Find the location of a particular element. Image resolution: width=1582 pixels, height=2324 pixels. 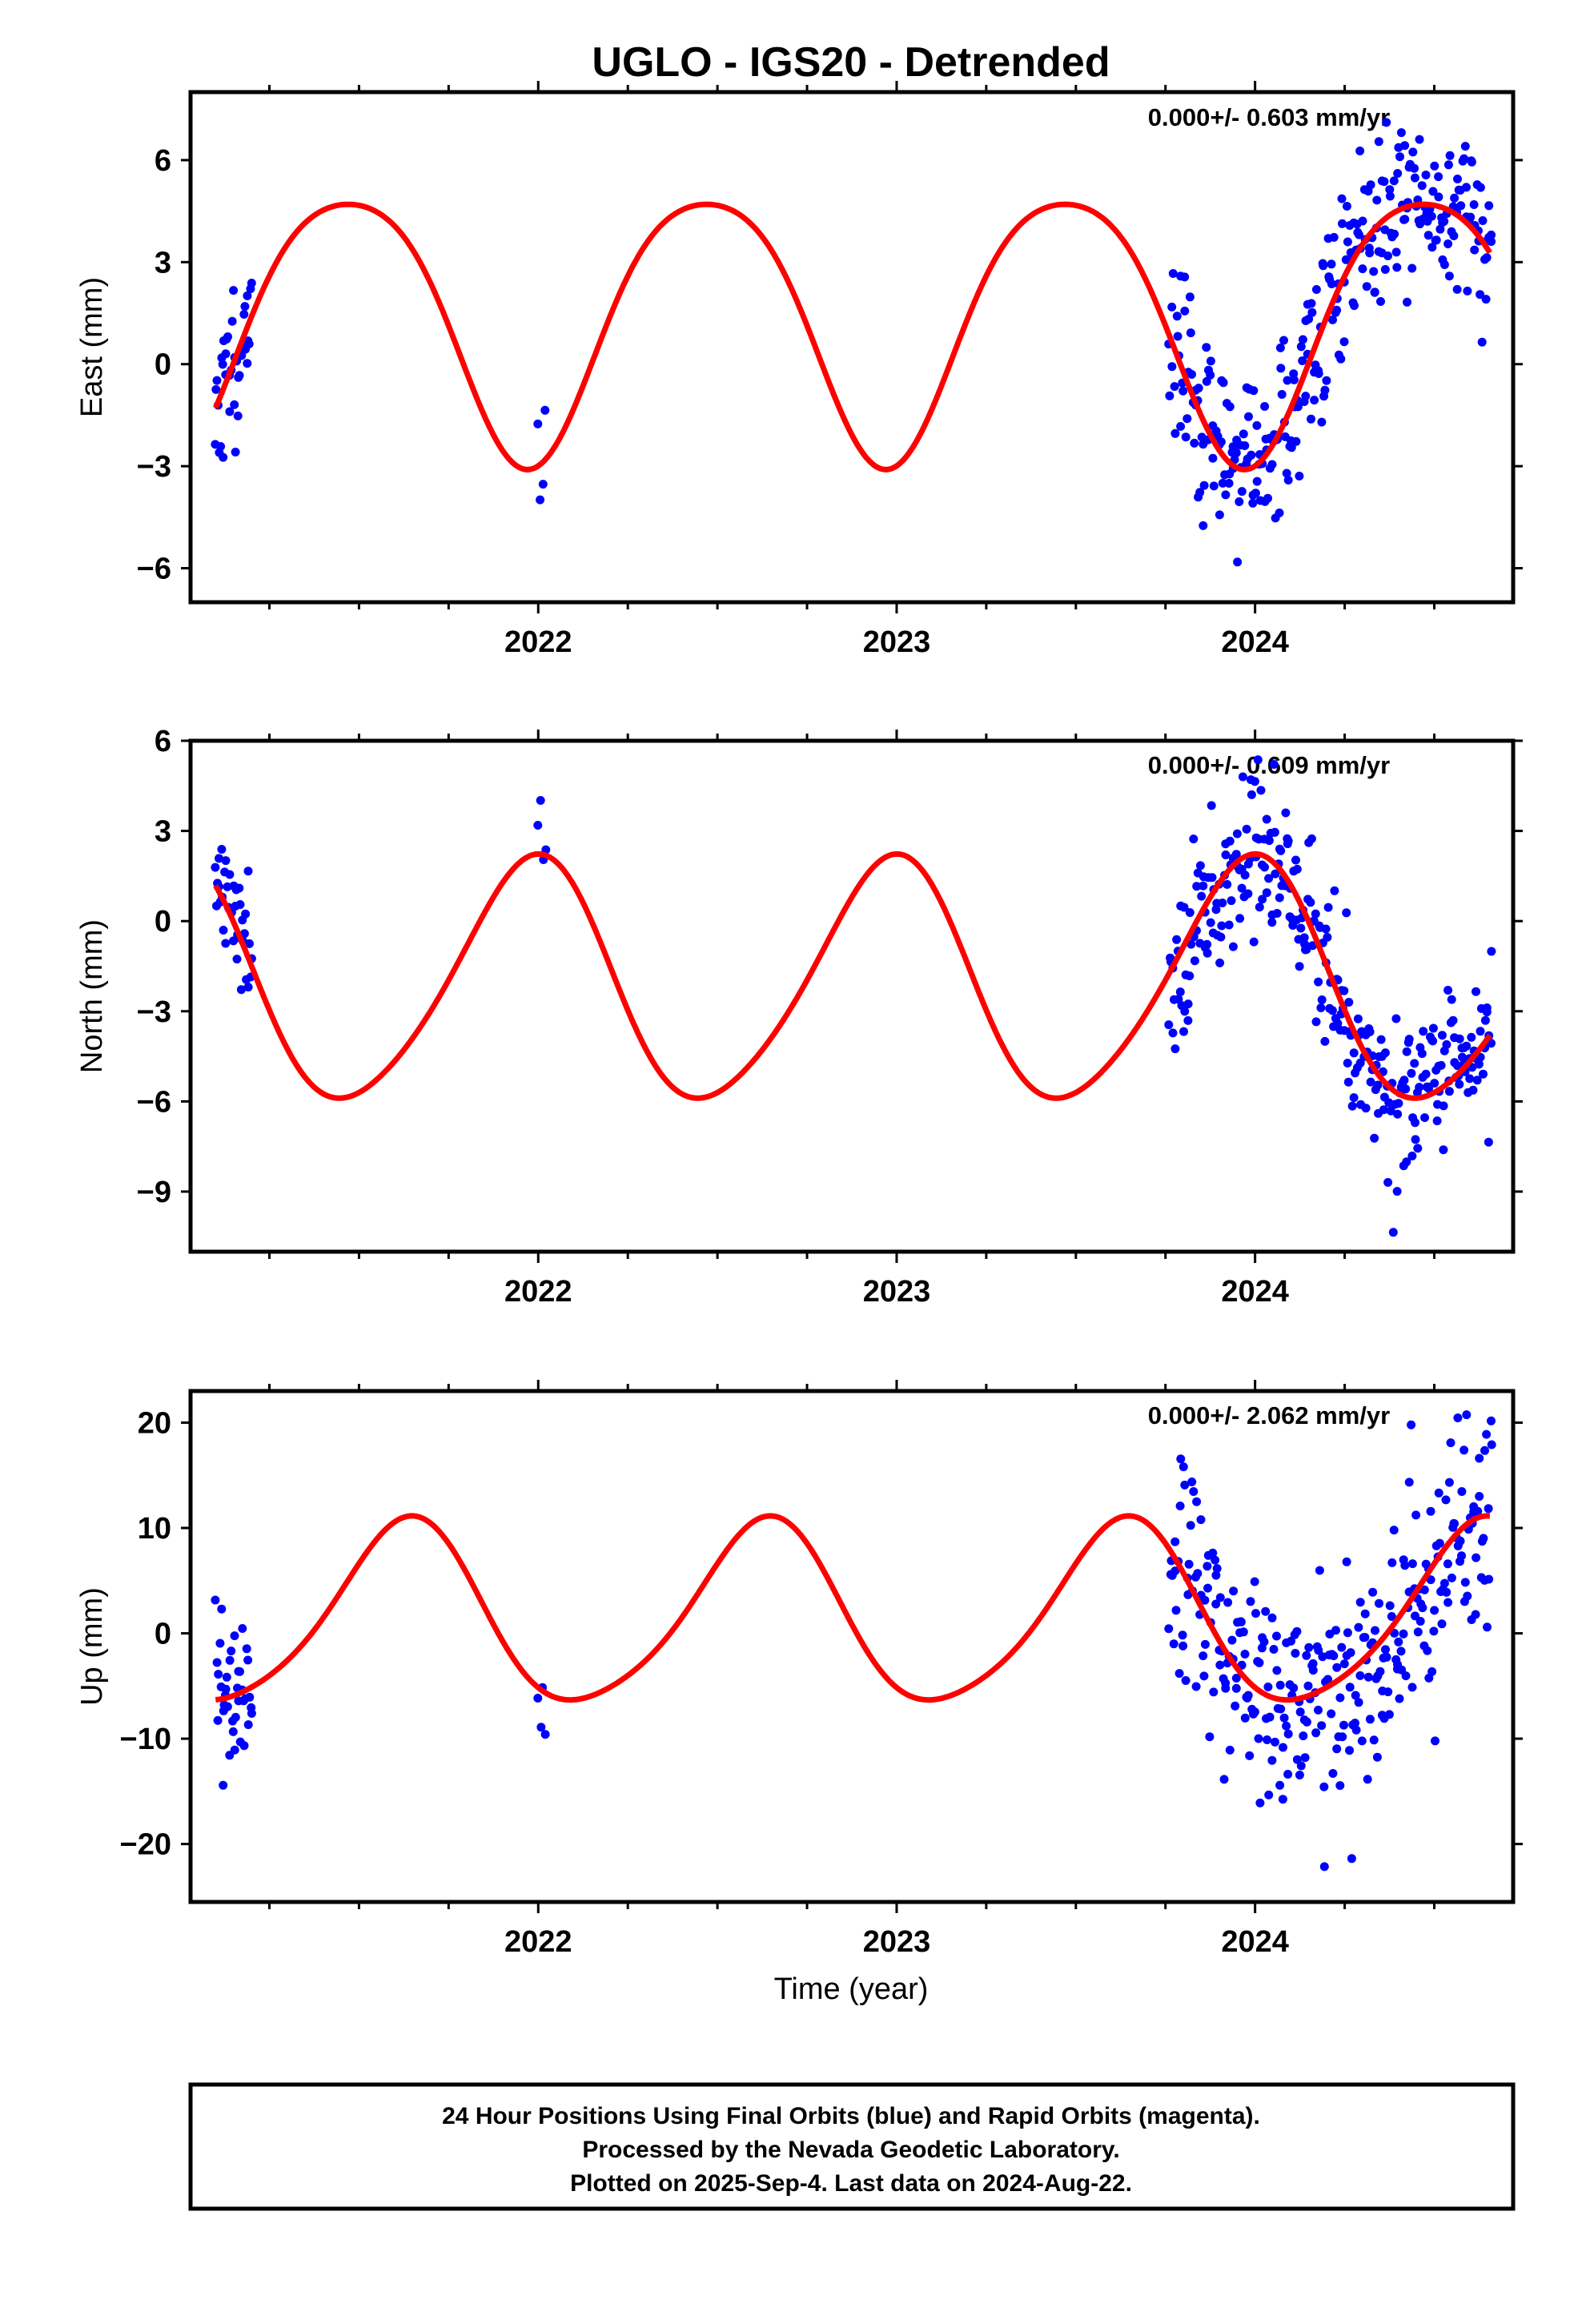

up-x-tick-label: 2024 is located at coordinates (1255, 1942).